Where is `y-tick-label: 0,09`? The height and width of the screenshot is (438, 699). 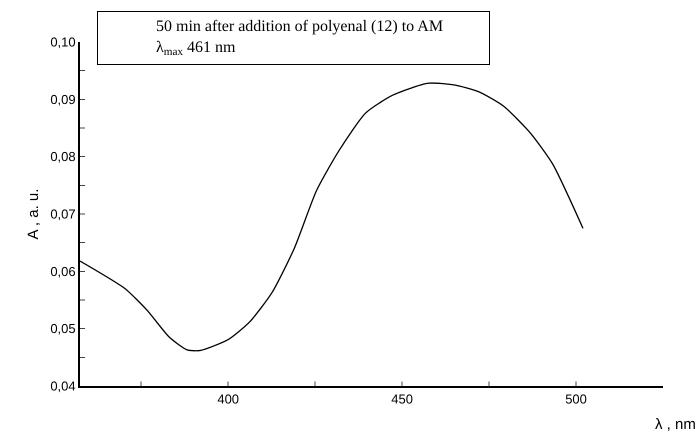
y-tick-label: 0,09 is located at coordinates (63, 99).